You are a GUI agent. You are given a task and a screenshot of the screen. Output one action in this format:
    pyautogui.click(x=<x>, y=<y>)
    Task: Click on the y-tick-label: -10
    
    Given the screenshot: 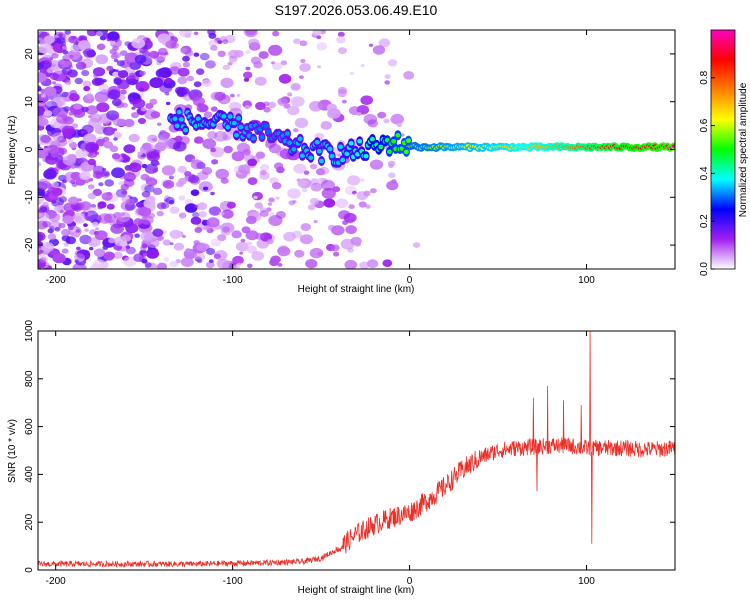 What is the action you would take?
    pyautogui.click(x=29, y=197)
    